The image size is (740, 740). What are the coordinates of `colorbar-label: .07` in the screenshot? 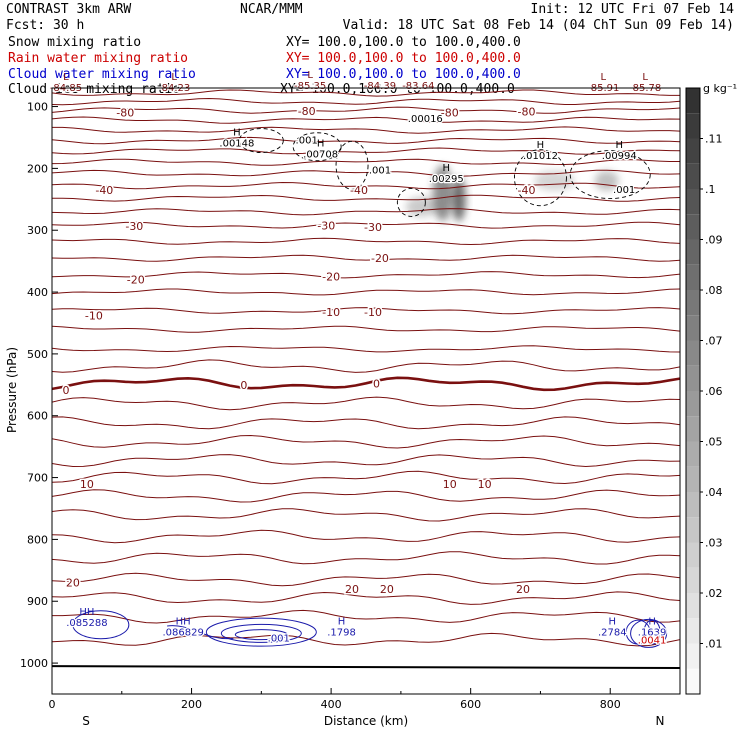 It's located at (714, 341).